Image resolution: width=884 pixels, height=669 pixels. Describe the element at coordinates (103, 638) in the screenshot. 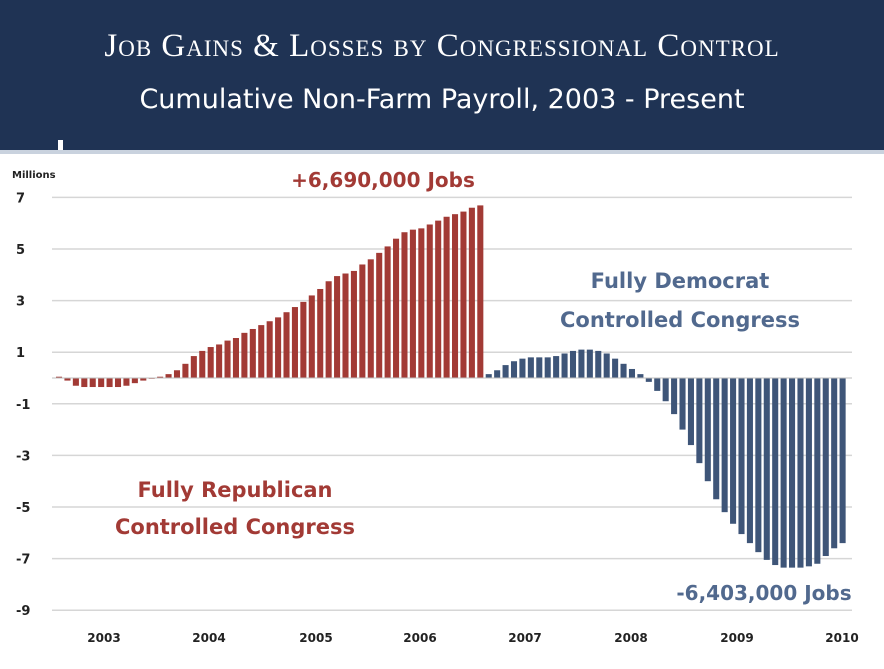

I see `x-tick-label: 2003` at that location.